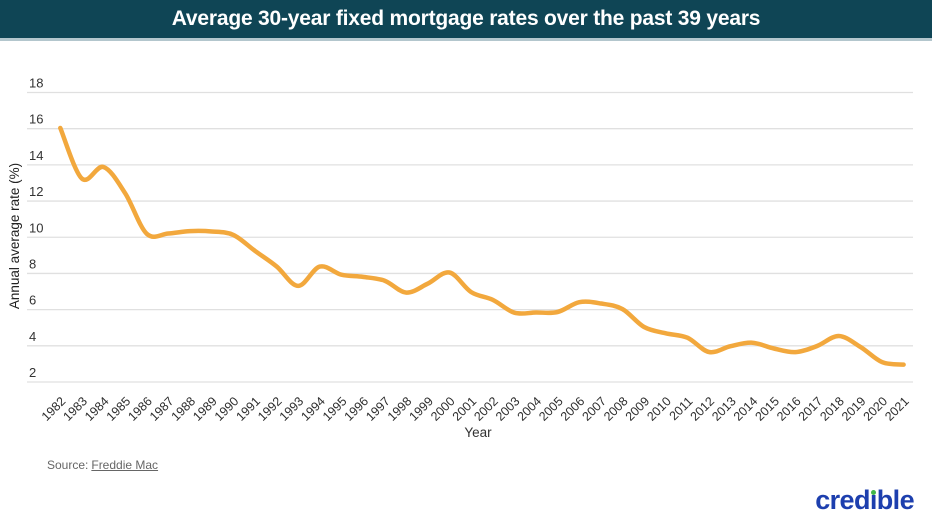 The image size is (932, 524). What do you see at coordinates (36, 227) in the screenshot?
I see `y-tick-label: 10` at bounding box center [36, 227].